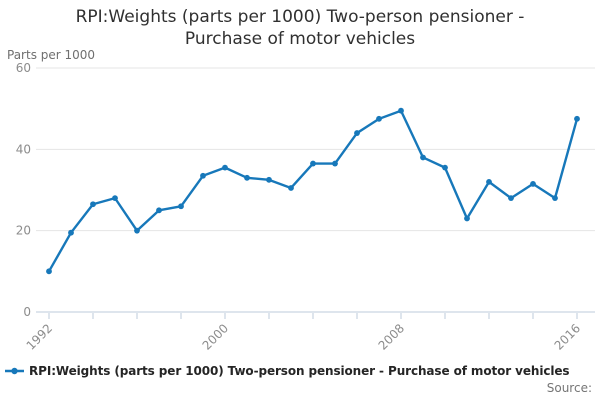 Image resolution: width=600 pixels, height=400 pixels. I want to click on x-tick-label: 2016, so click(567, 336).